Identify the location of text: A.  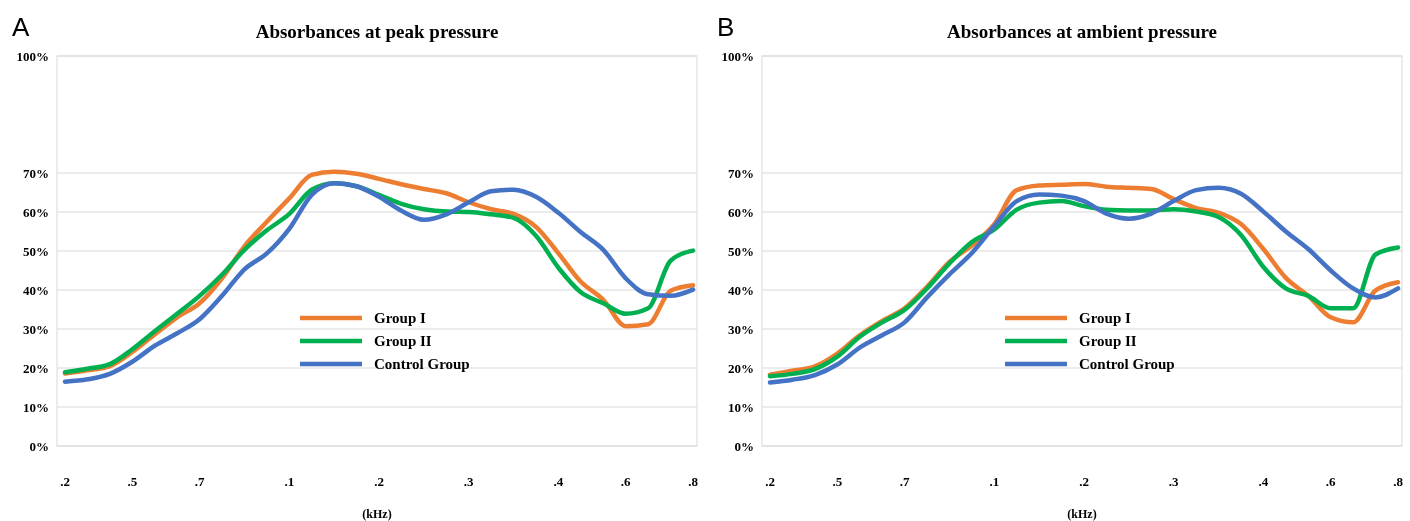
(21, 27).